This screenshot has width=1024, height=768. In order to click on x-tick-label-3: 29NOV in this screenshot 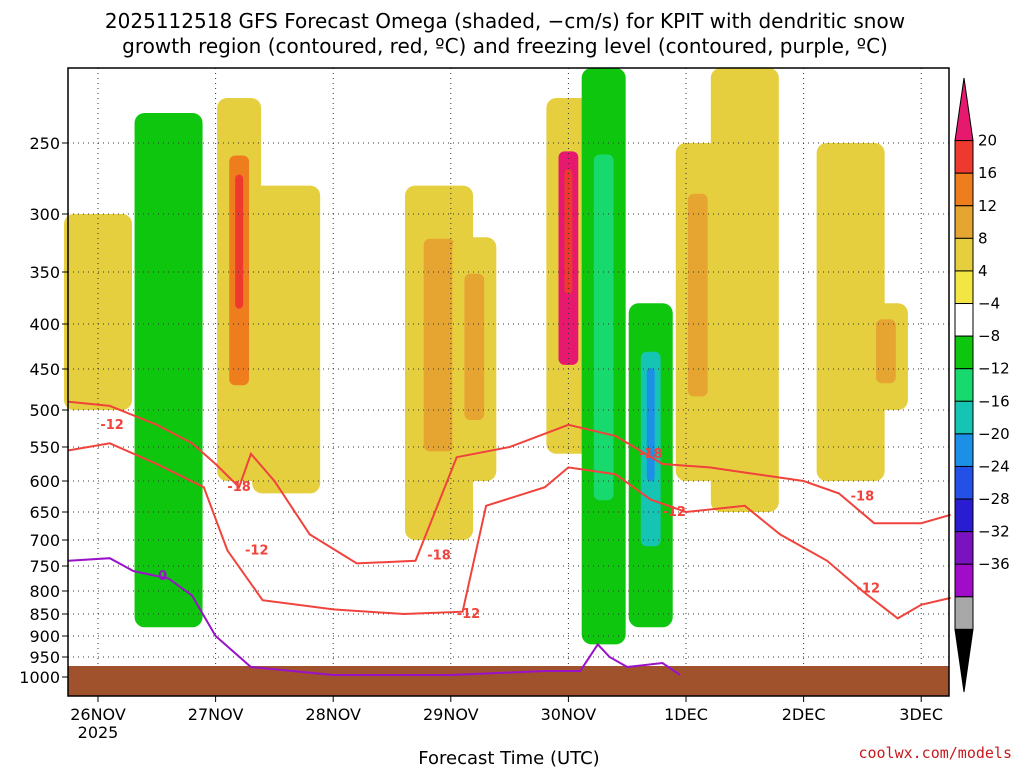, I will do `click(451, 714)`.